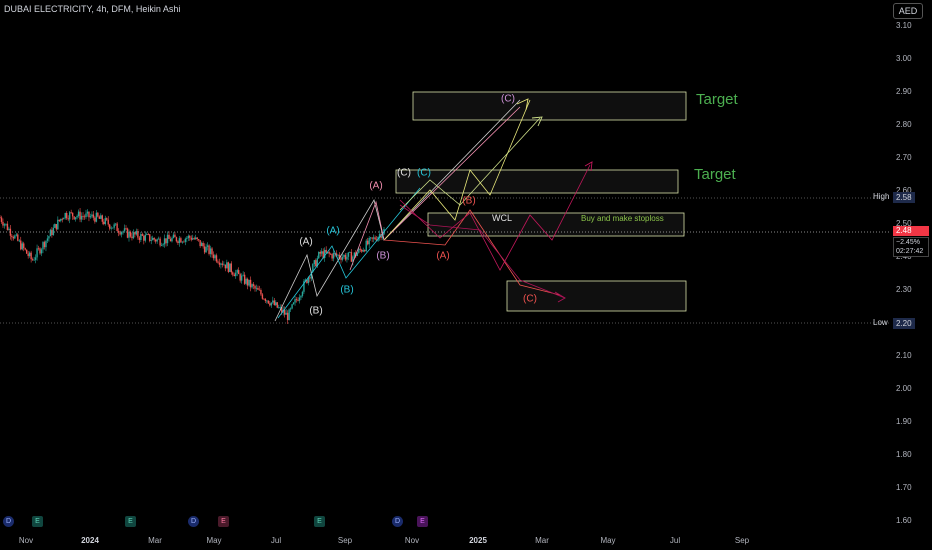 Image resolution: width=932 pixels, height=550 pixels. What do you see at coordinates (904, 388) in the screenshot?
I see `y-tick-label: 2.00` at bounding box center [904, 388].